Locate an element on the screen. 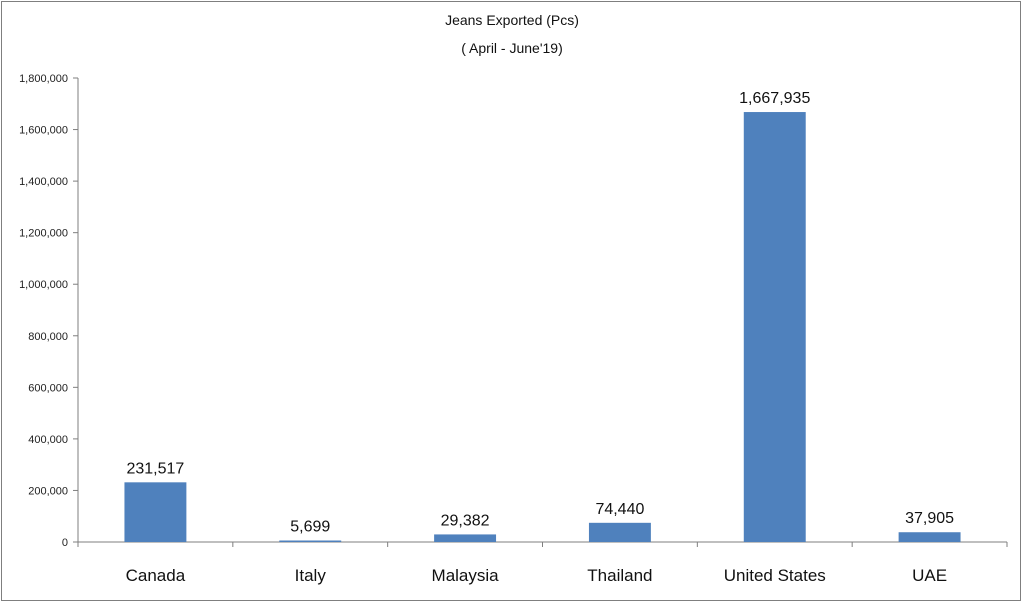 This screenshot has height=604, width=1024. bar-thailand is located at coordinates (619, 532).